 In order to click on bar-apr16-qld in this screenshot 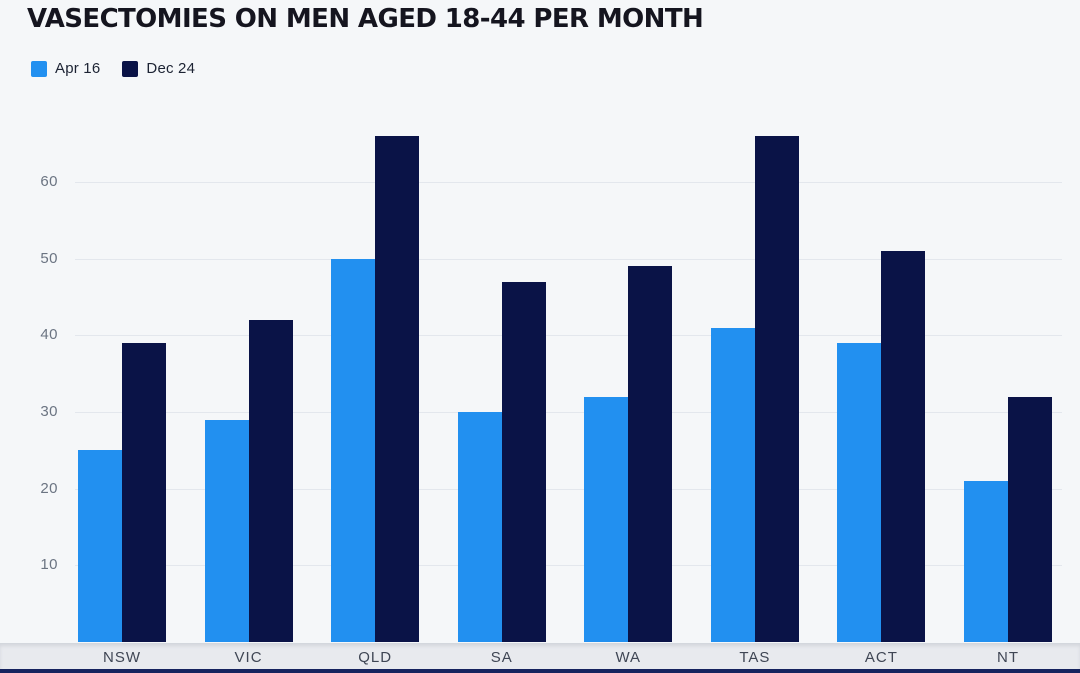, I will do `click(353, 450)`.